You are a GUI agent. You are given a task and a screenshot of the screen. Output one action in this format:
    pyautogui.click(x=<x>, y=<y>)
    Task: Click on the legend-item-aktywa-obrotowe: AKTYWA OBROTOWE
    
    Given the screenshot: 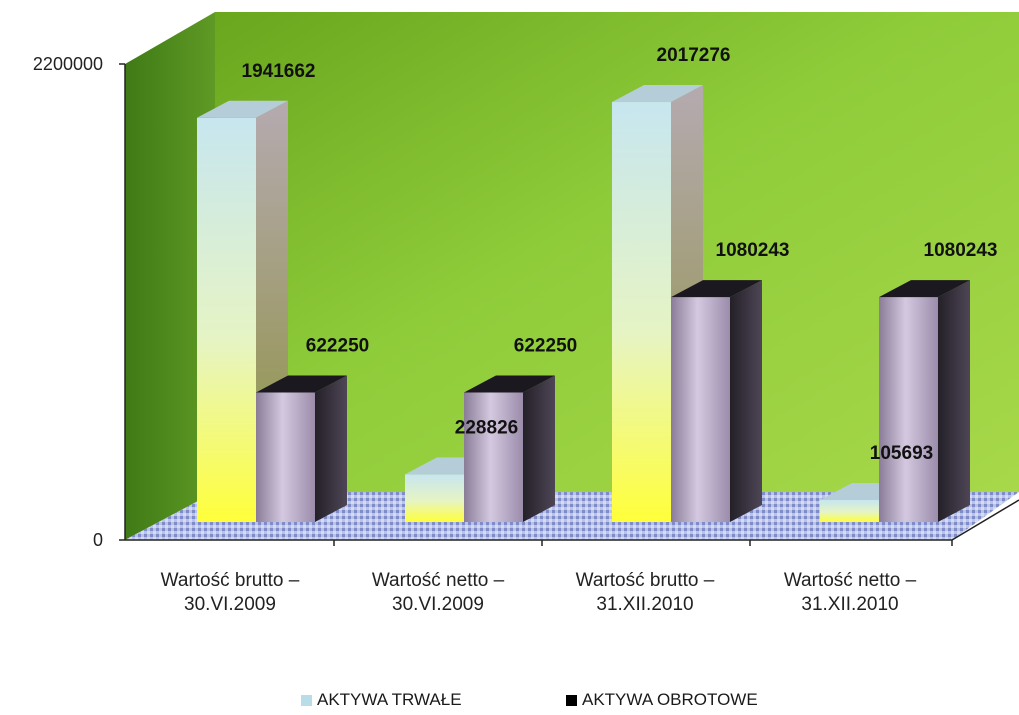 What is the action you would take?
    pyautogui.click(x=662, y=700)
    